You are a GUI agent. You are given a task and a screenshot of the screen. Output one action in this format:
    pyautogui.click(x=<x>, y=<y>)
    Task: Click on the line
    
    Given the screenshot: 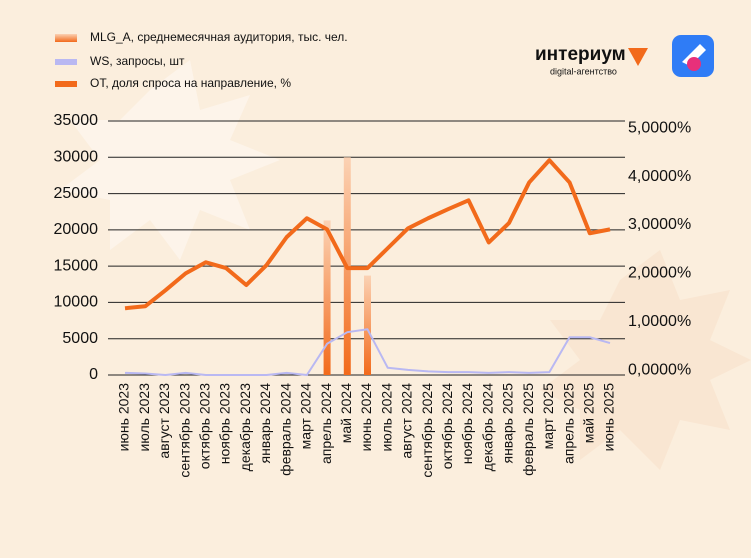 What is the action you would take?
    pyautogui.click(x=367, y=352)
    